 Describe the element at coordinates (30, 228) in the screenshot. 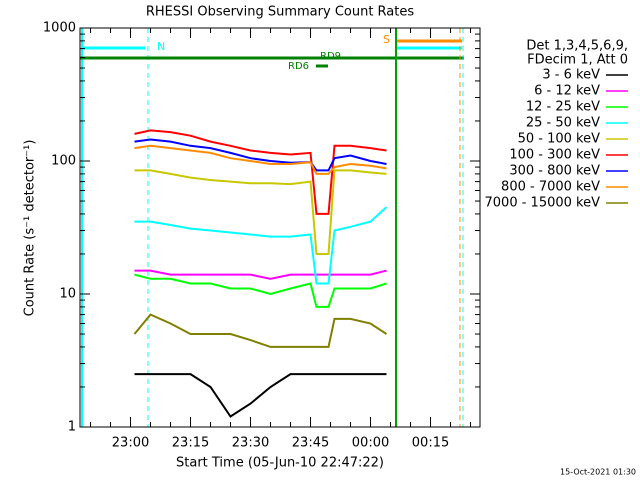

I see `y-axis-label: Count Rate (s⁻¹ detector⁻¹)` at that location.